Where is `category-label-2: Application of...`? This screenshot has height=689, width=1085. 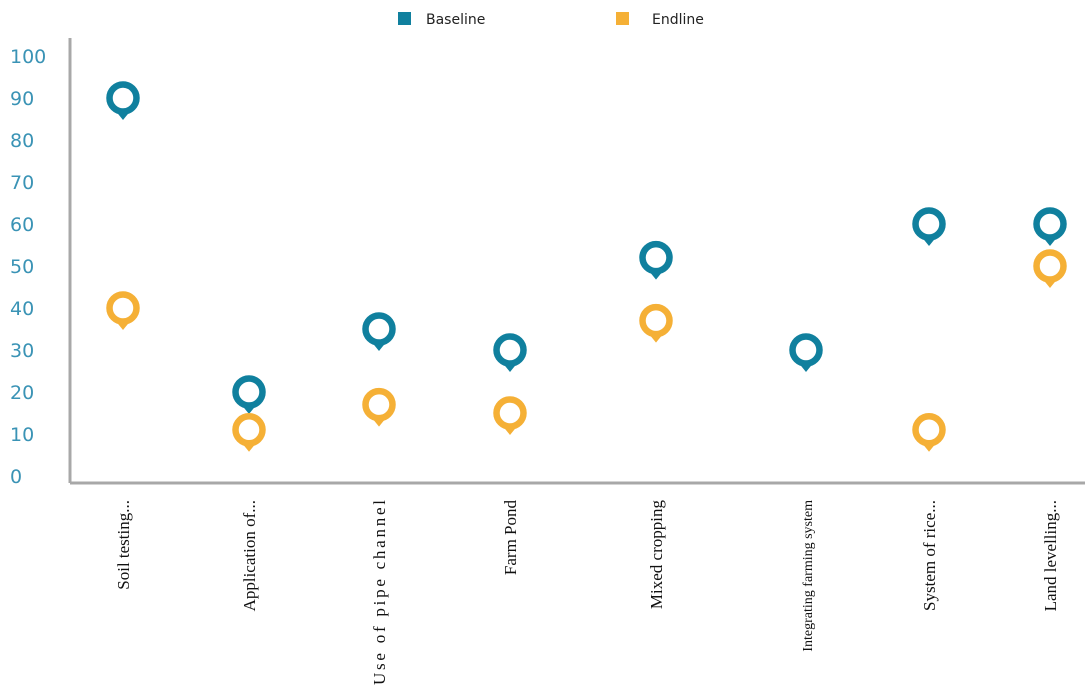
category-label-2: Application of... is located at coordinates (249, 555).